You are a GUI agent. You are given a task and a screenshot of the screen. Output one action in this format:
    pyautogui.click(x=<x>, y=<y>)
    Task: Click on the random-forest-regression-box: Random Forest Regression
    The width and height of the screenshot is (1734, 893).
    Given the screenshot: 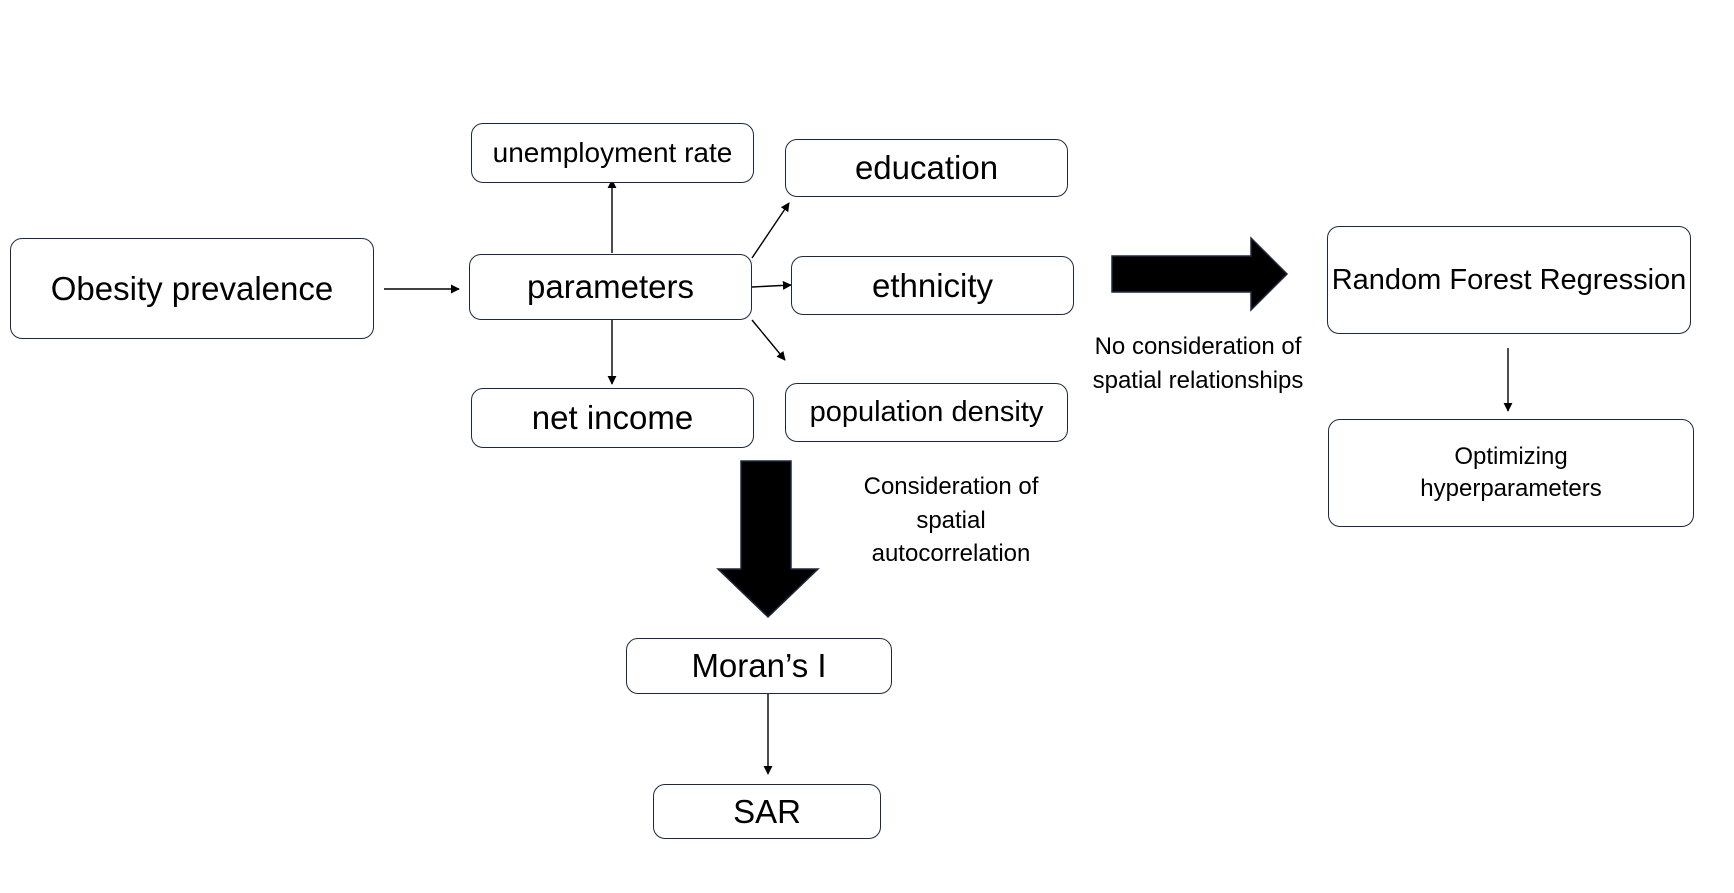 What is the action you would take?
    pyautogui.click(x=1509, y=280)
    